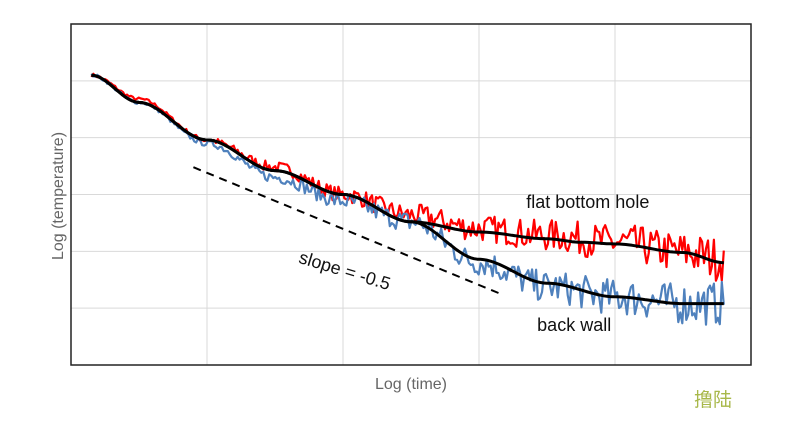 The width and height of the screenshot is (798, 421). I want to click on y-axis-title: Log (temperature), so click(58, 196).